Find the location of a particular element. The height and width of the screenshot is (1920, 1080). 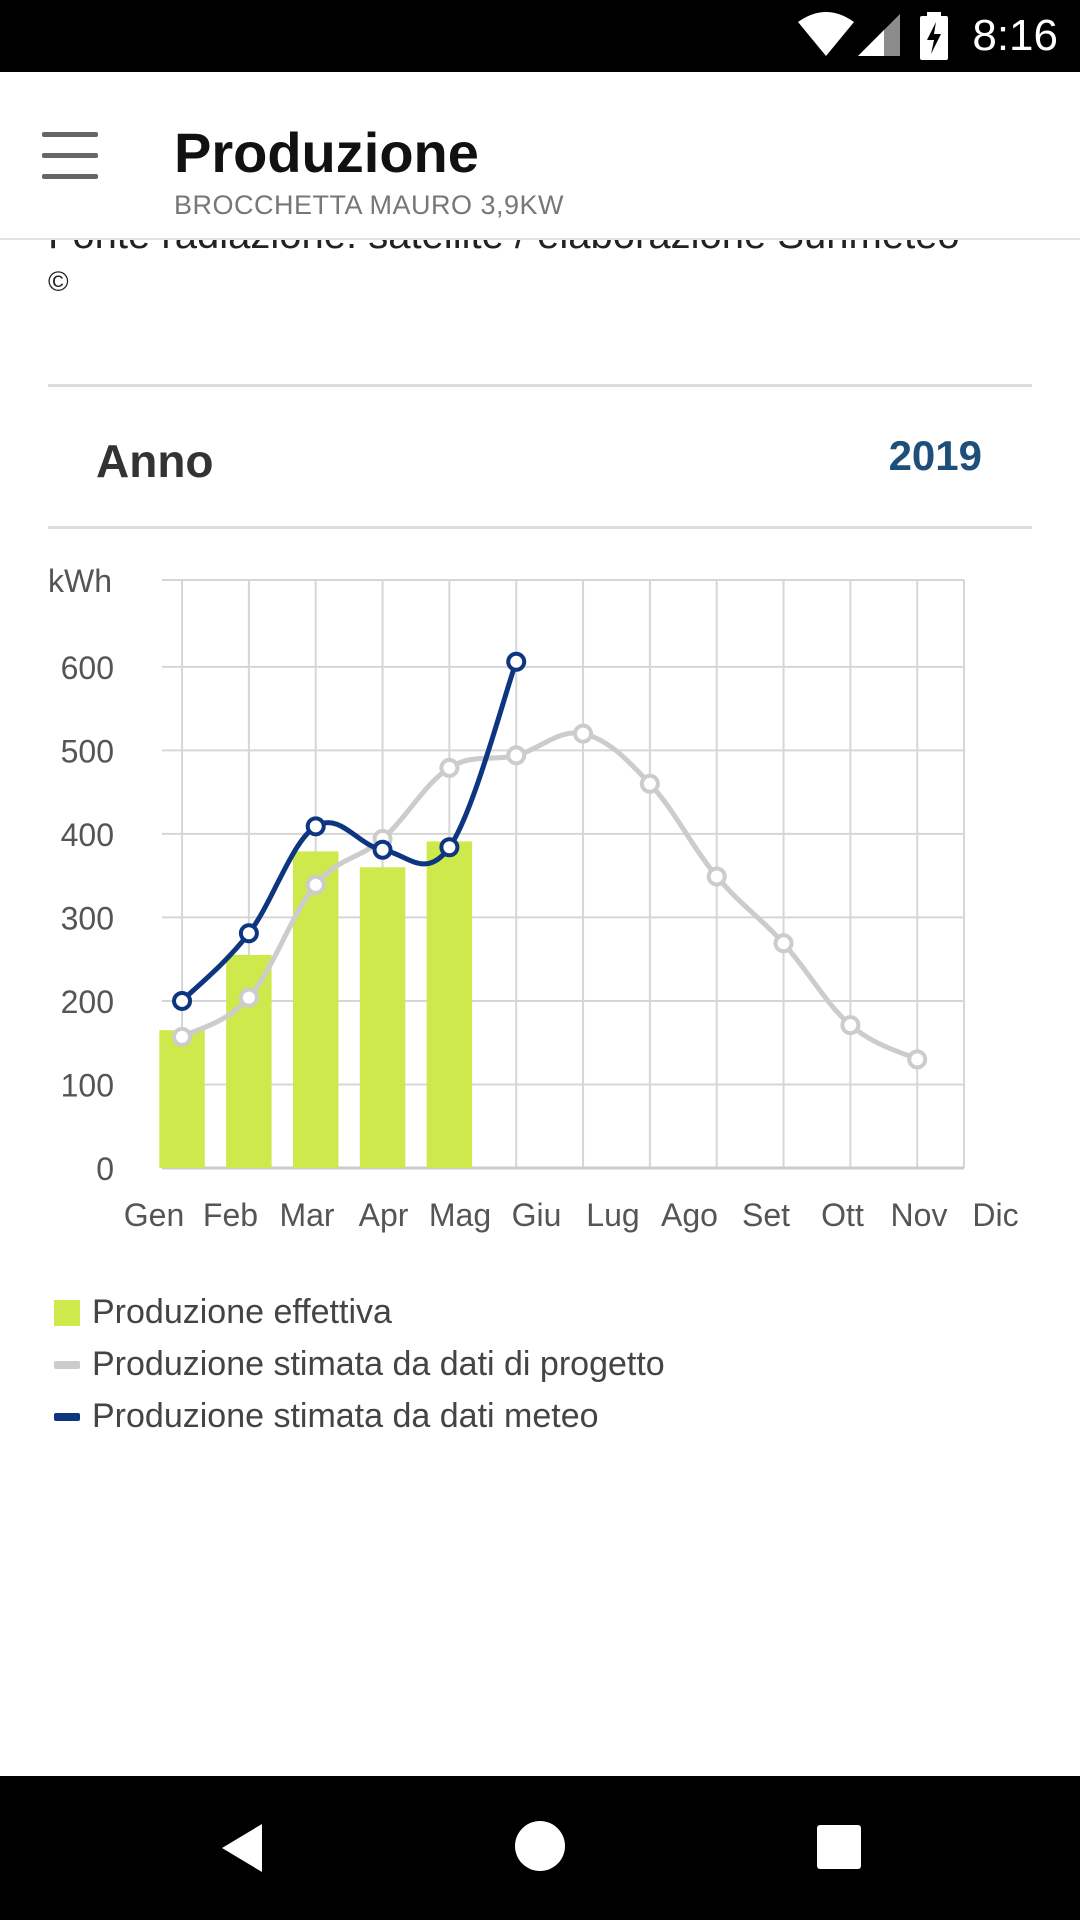

y-axis-label: kWh is located at coordinates (80, 583).